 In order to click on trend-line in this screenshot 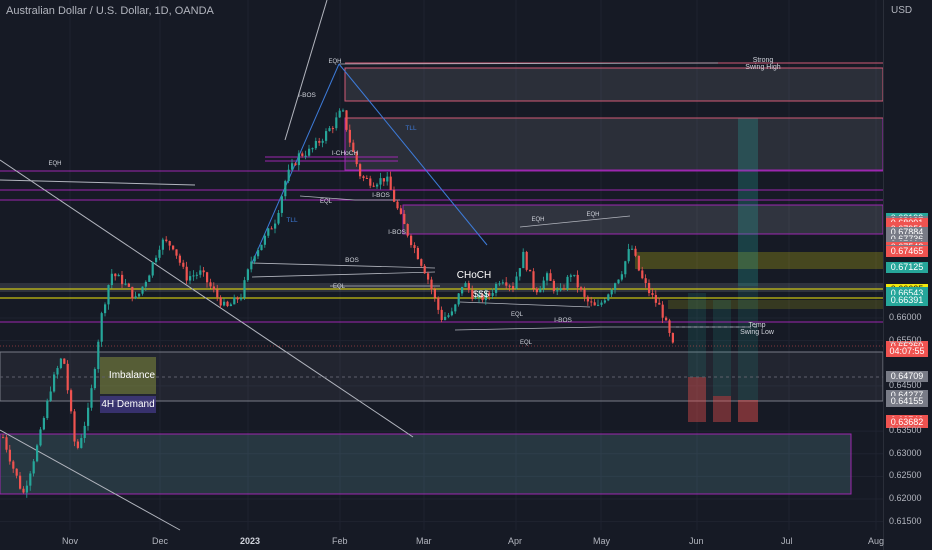, I will do `click(343, 265)`.